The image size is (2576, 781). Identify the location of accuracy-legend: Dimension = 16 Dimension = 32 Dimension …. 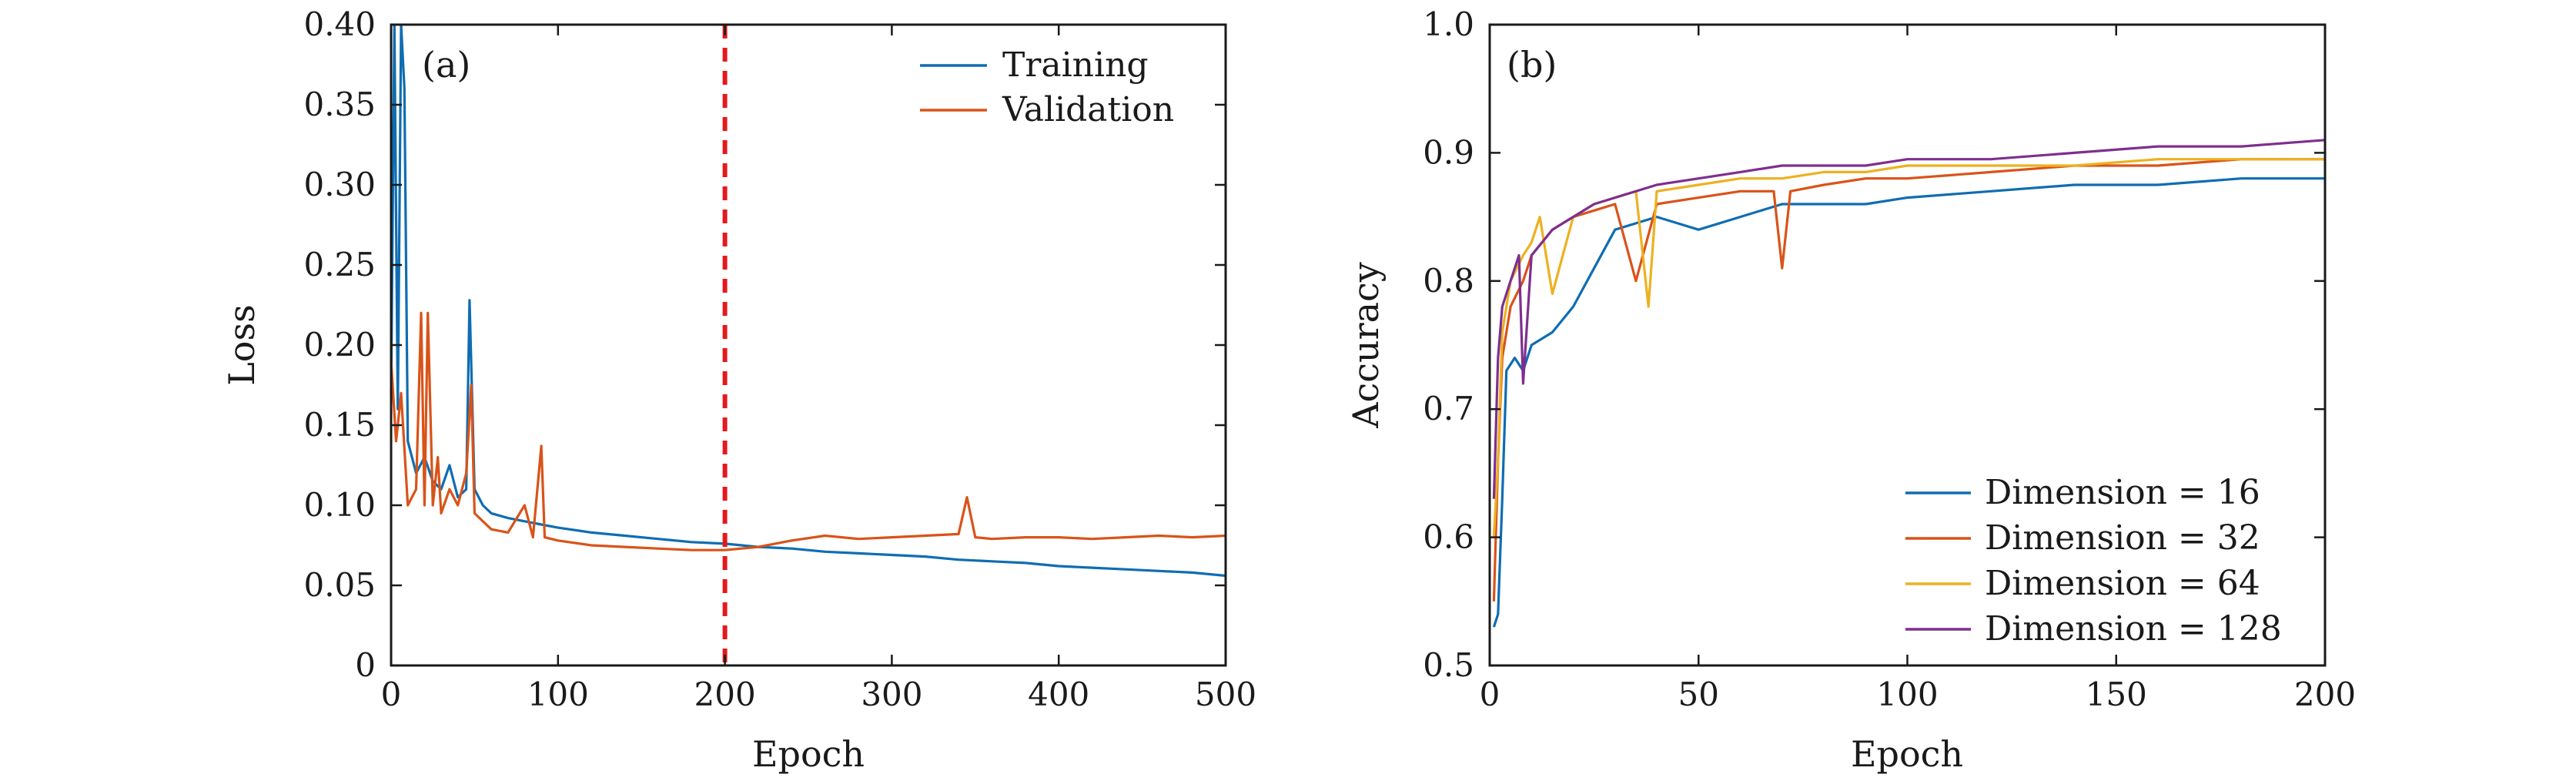
(2094, 561).